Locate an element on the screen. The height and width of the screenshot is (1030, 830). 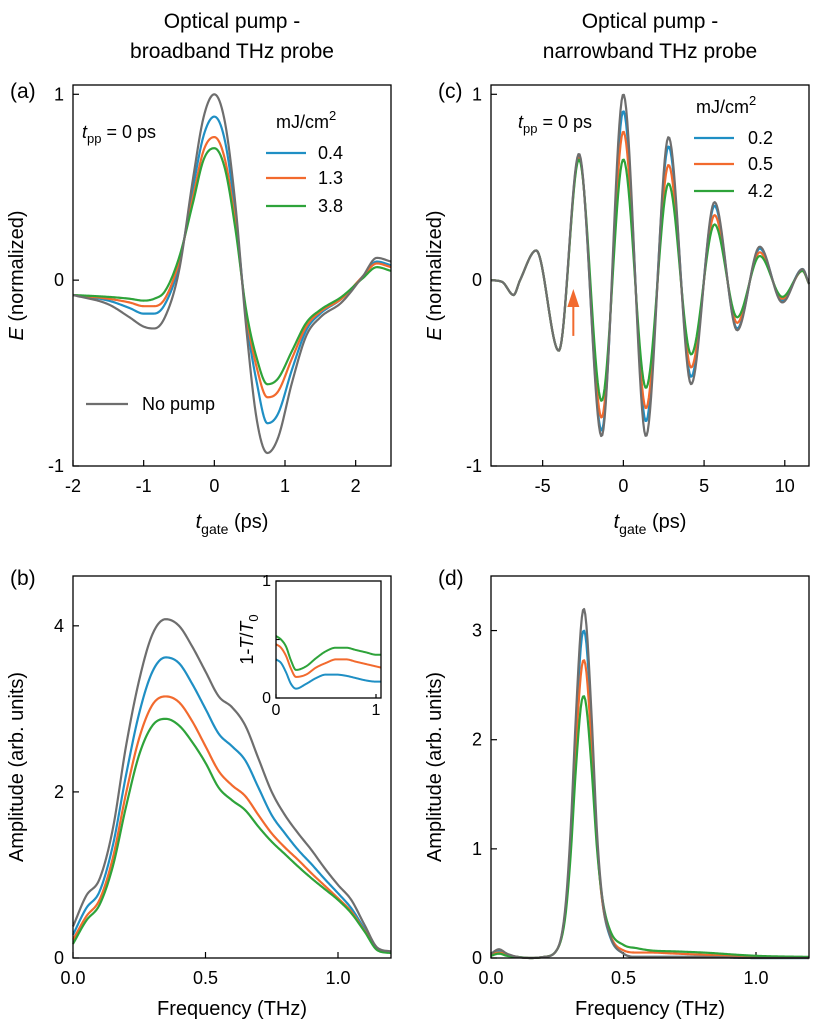
legend-a: 0.4 1.3 3.8 is located at coordinates (304, 179).